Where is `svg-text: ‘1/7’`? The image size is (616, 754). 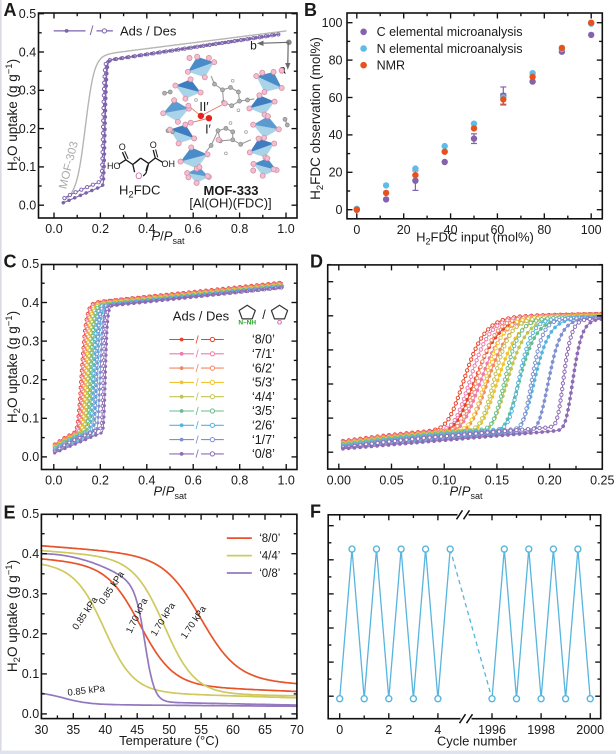 svg-text: ‘1/7’ is located at coordinates (263, 440).